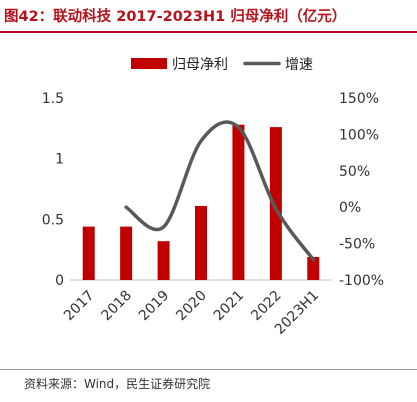  What do you see at coordinates (154, 306) in the screenshot?
I see `x-tick-label: 2019` at bounding box center [154, 306].